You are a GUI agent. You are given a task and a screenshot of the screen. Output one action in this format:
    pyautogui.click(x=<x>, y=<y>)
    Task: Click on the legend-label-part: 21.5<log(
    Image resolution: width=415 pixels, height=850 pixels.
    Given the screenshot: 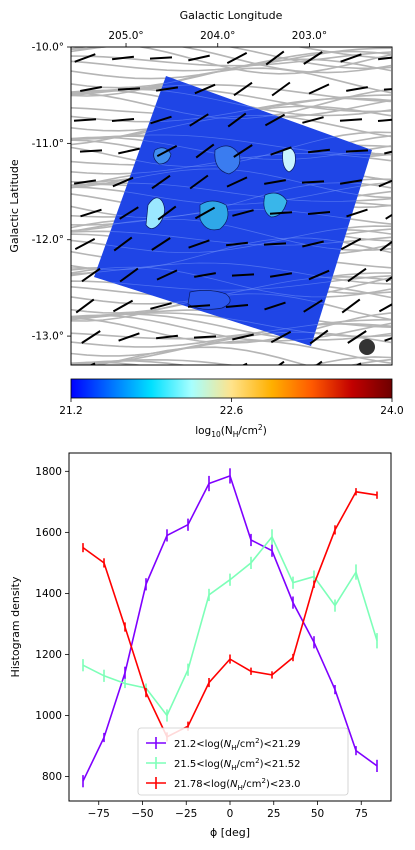 What is the action you would take?
    pyautogui.click(x=199, y=764)
    